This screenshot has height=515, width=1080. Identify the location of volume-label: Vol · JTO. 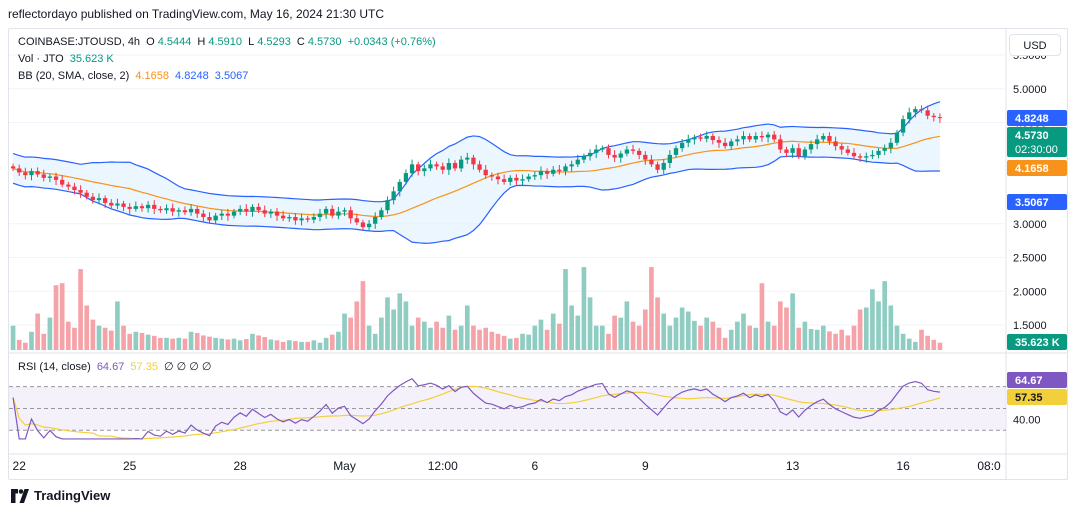
(41, 59).